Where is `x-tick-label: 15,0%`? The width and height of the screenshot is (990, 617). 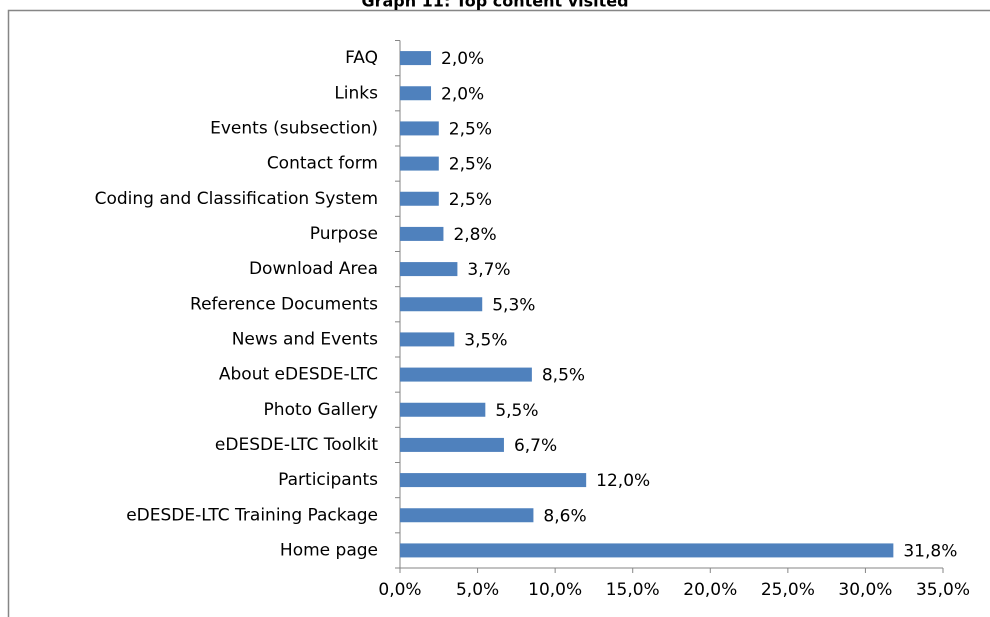
x-tick-label: 15,0% is located at coordinates (633, 590).